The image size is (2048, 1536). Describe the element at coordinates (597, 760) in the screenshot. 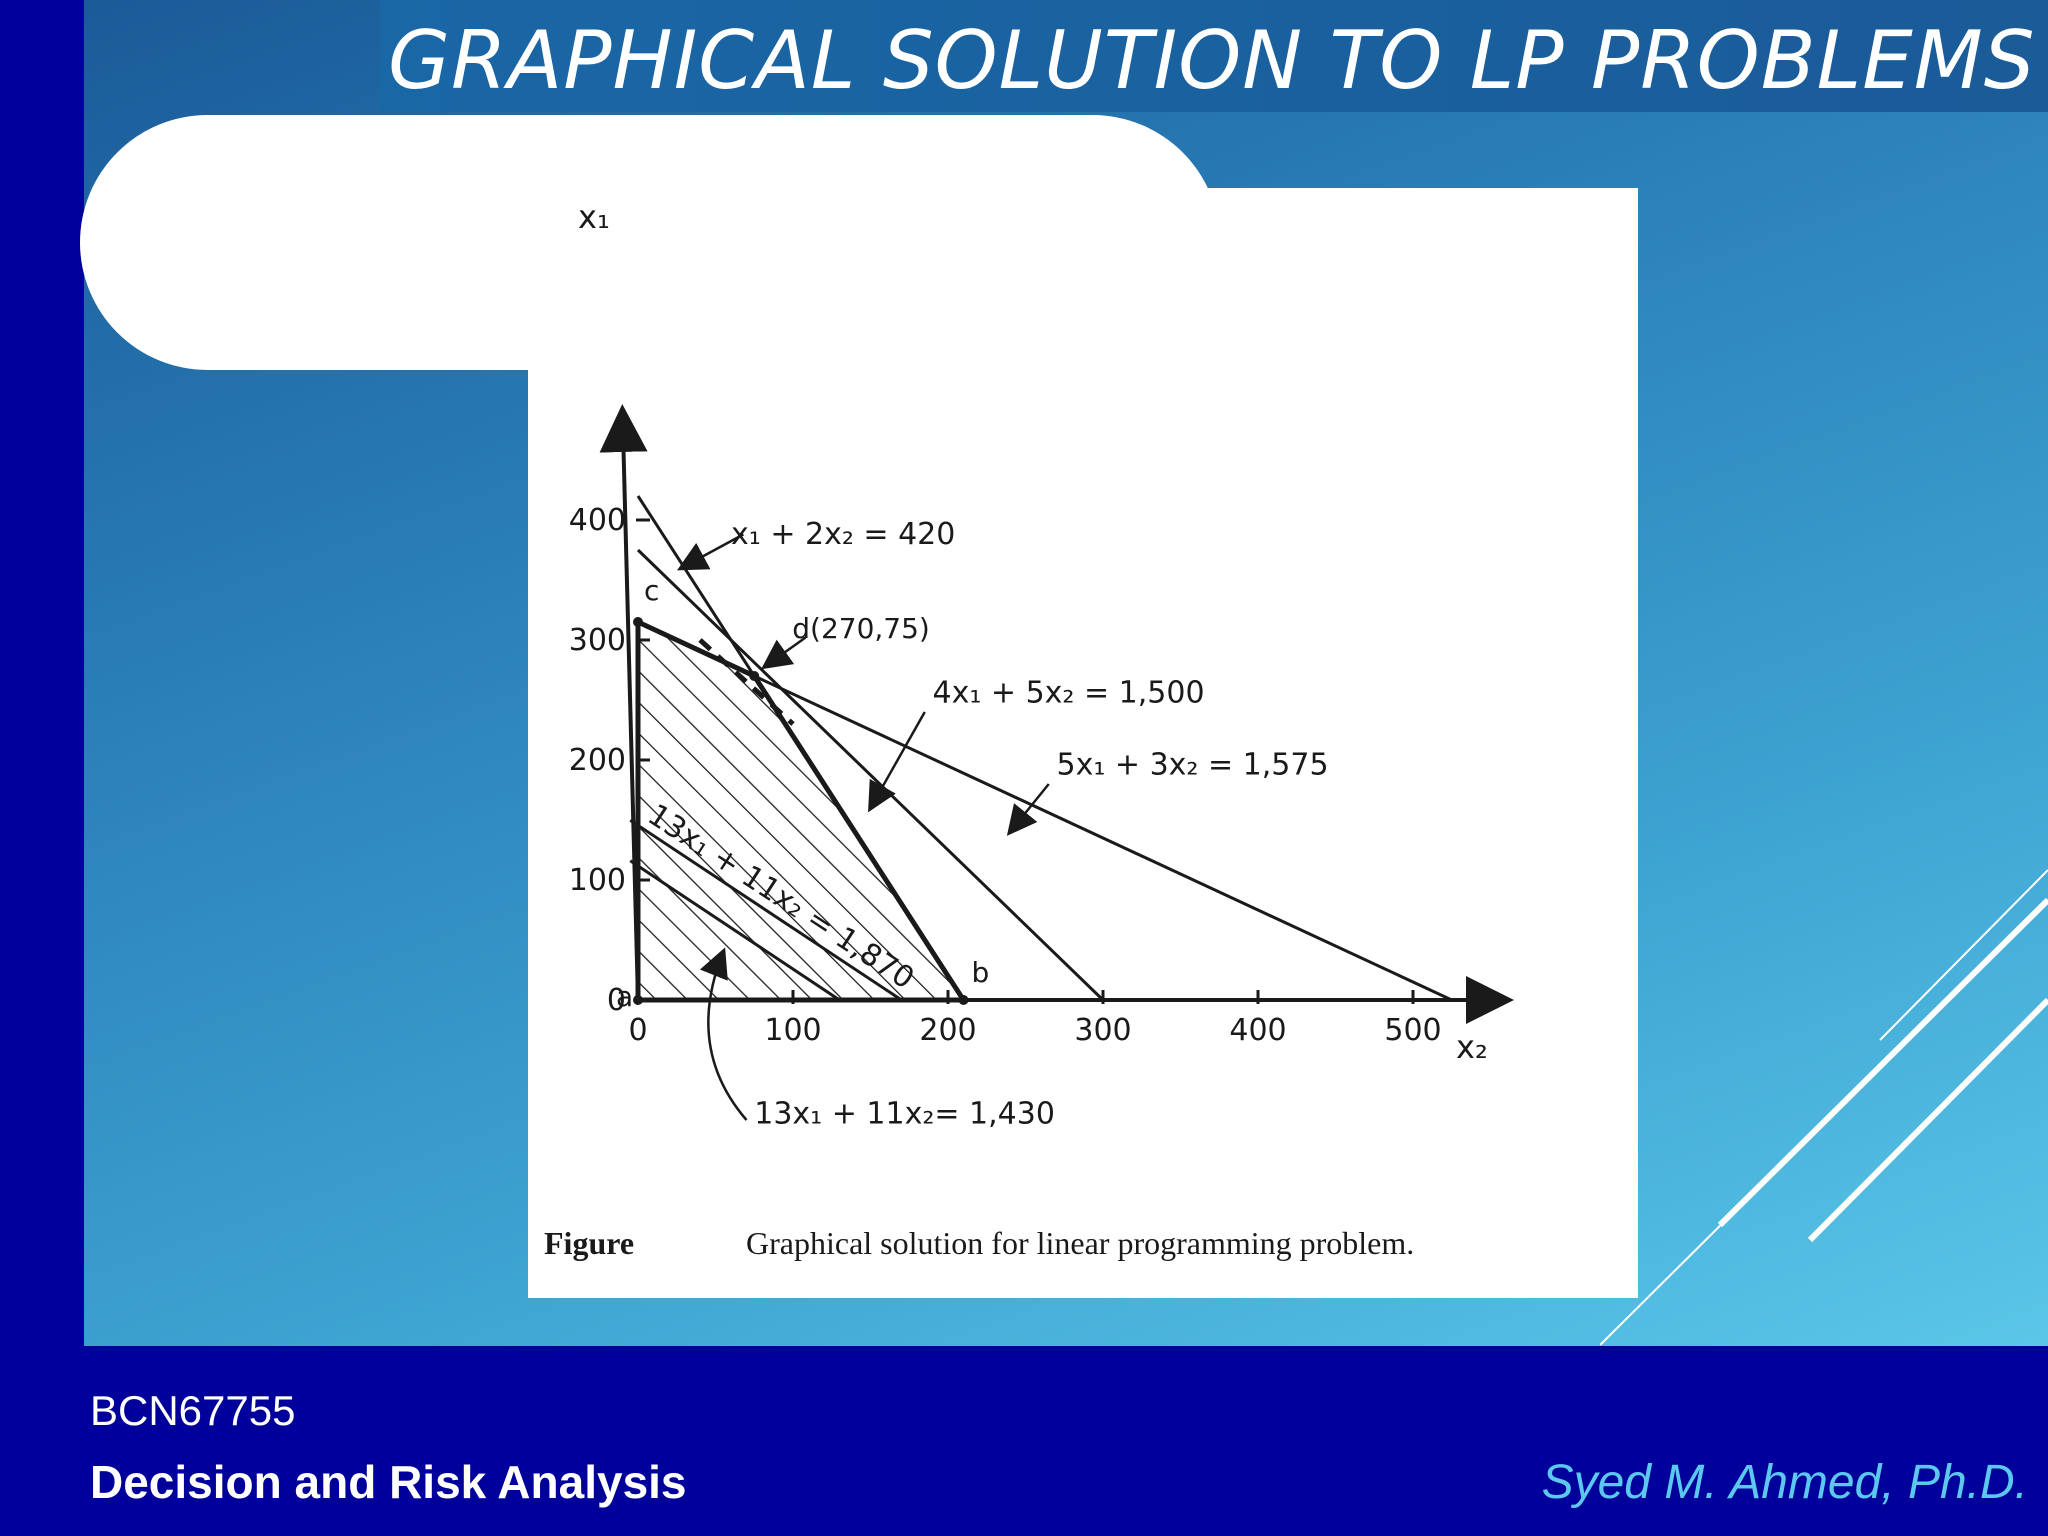

I see `y-tick-label: 200` at that location.